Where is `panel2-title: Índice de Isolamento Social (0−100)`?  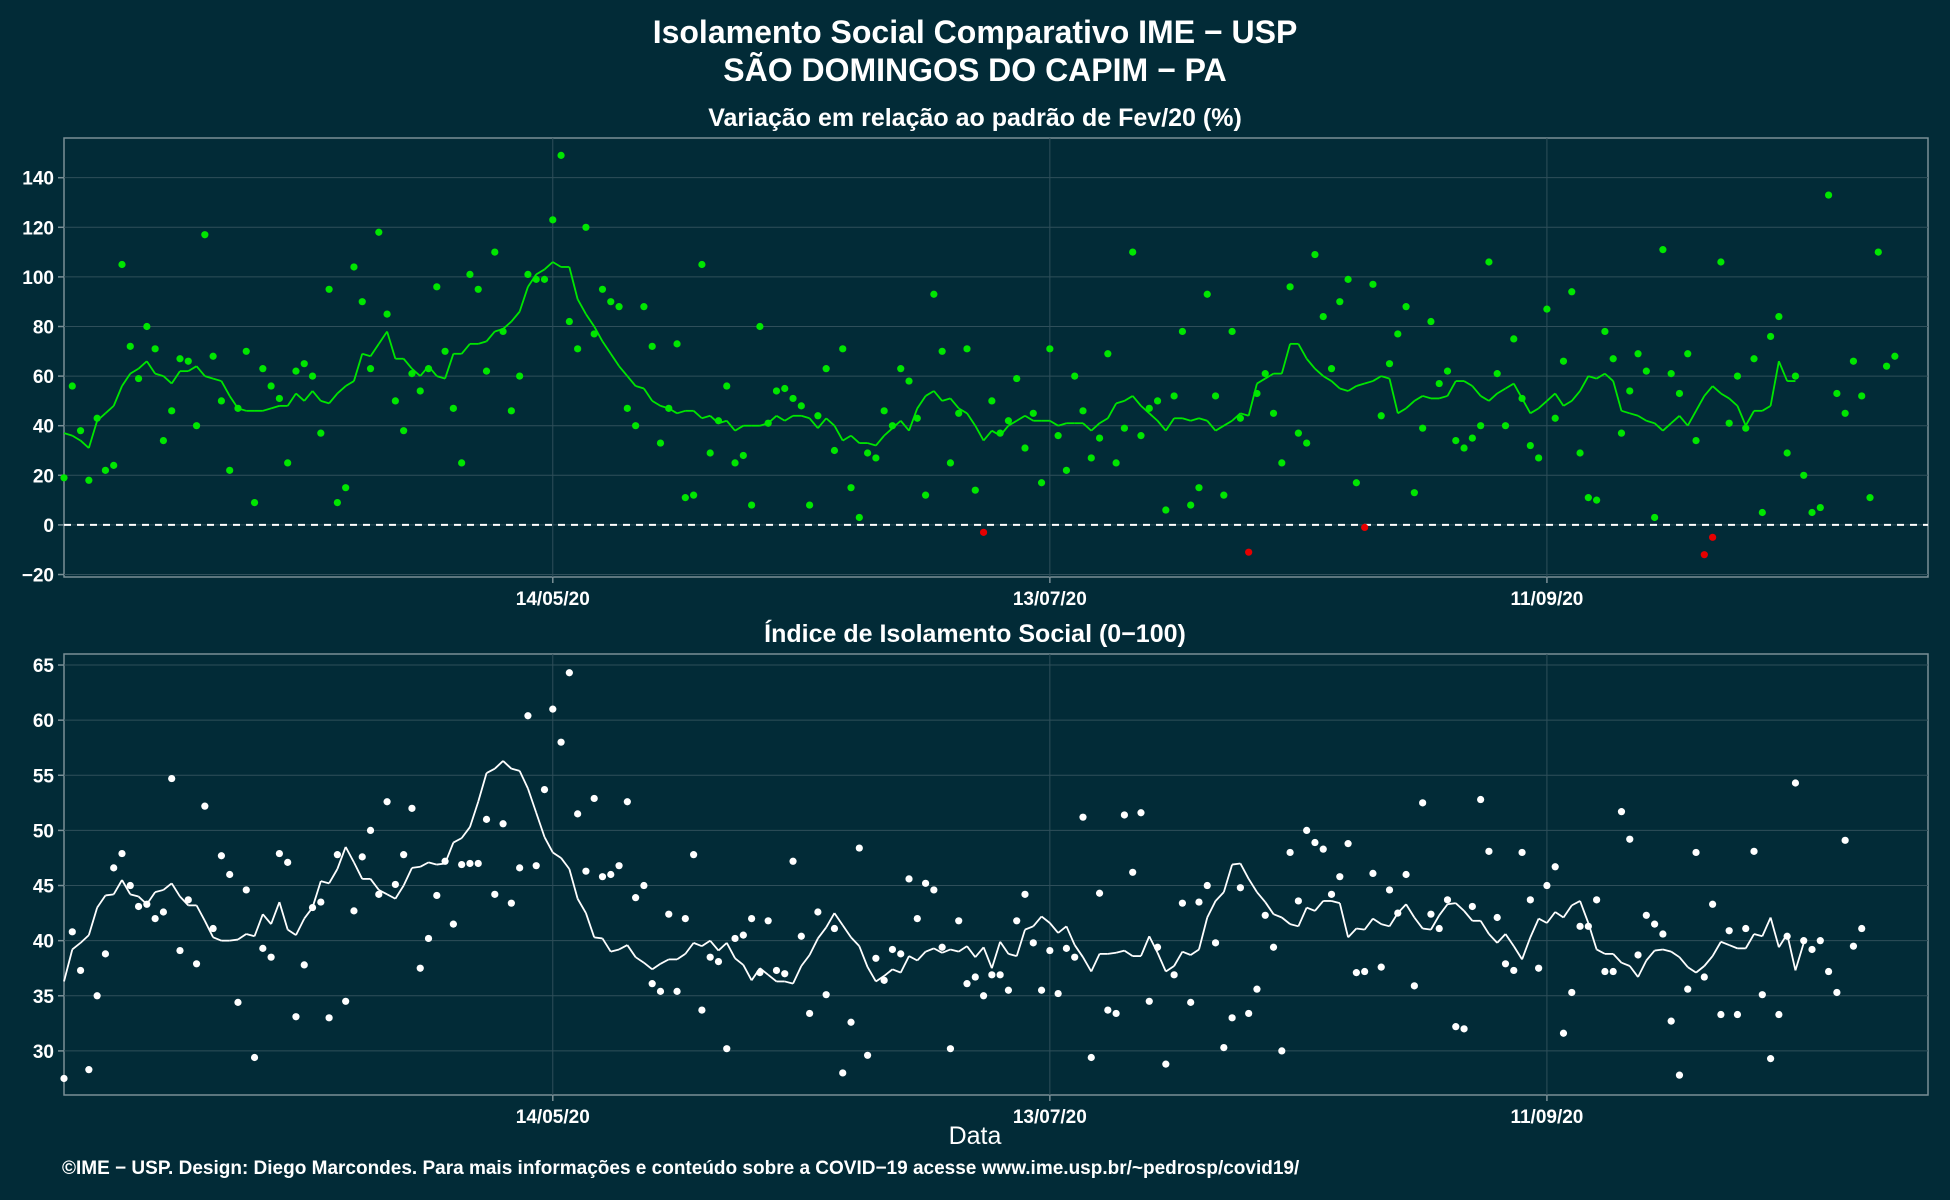 panel2-title: Índice de Isolamento Social (0−100) is located at coordinates (975, 634).